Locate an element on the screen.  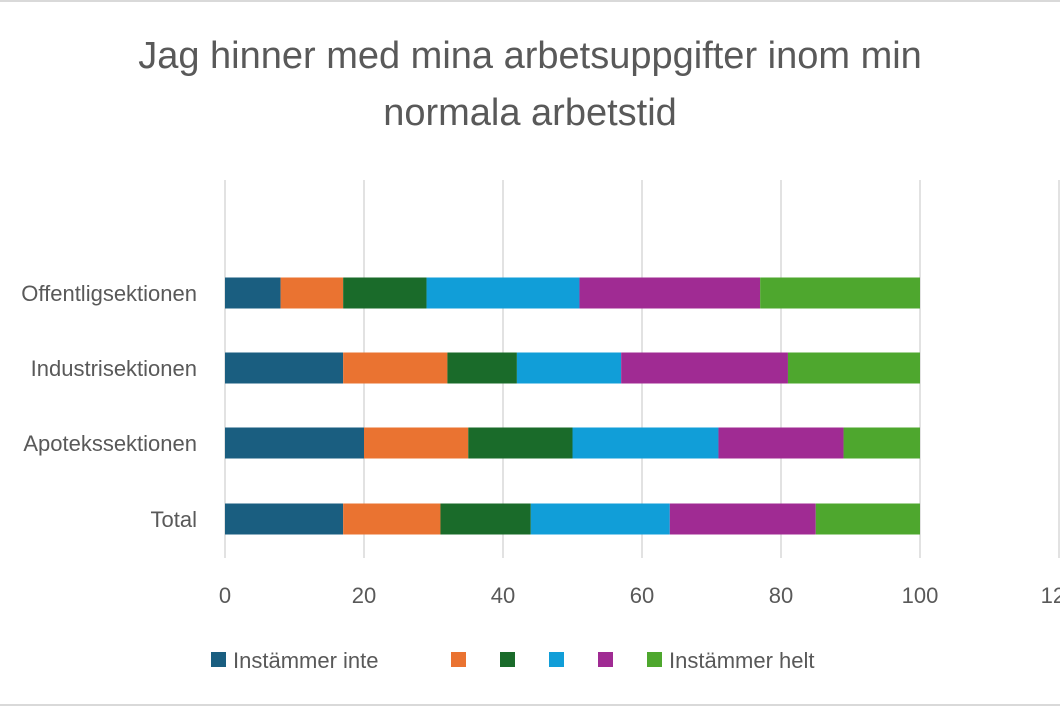
tick-label: 100 is located at coordinates (920, 595).